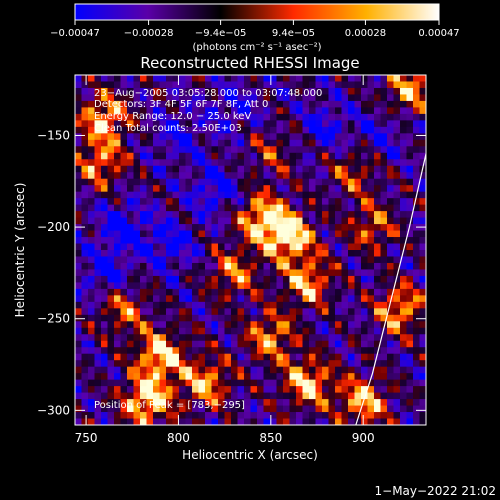 Image resolution: width=500 pixels, height=500 pixels. I want to click on annotation-time-range: 23−Aug−2005 03:05:28.000 to 03:07:48.000, so click(208, 93).